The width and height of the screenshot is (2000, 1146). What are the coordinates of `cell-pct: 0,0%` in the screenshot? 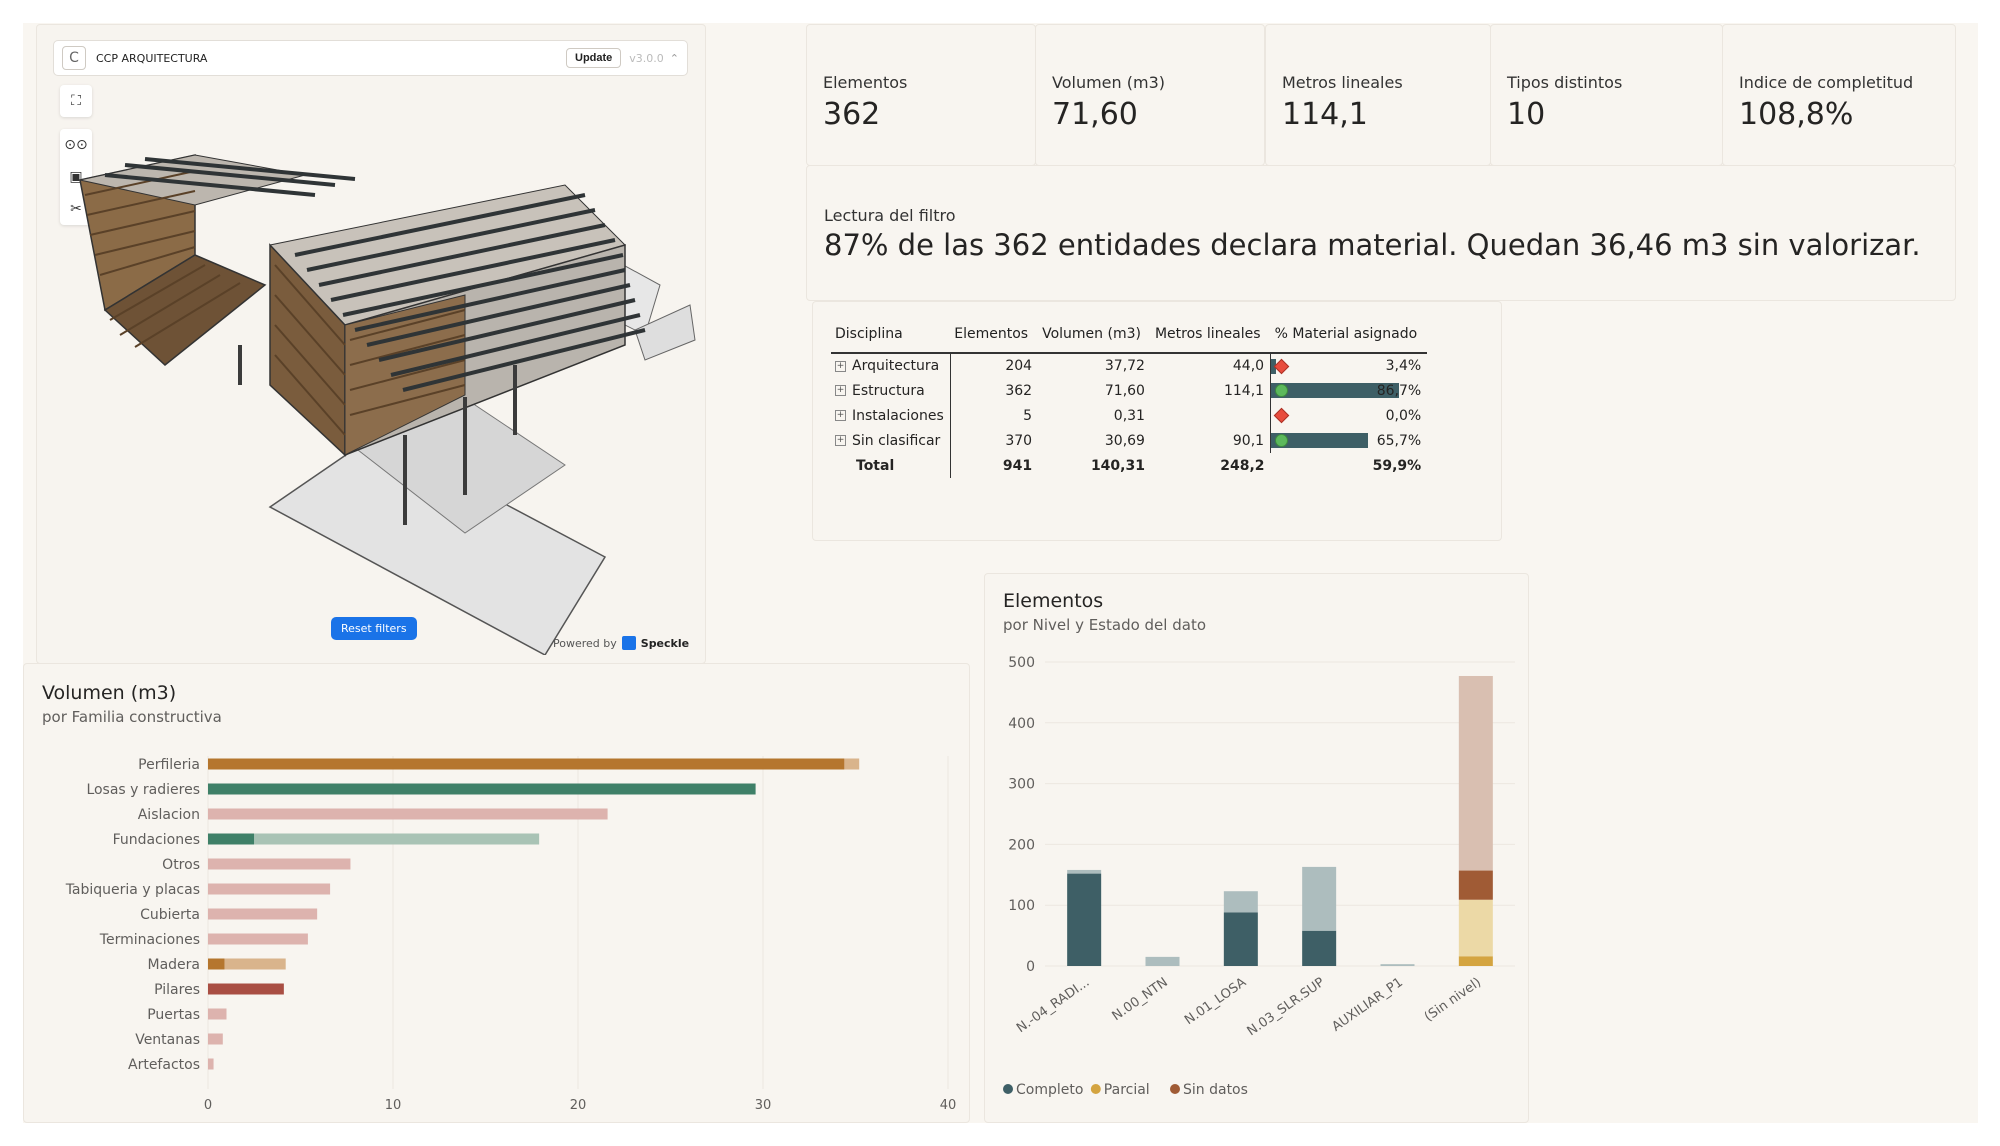 It's located at (1349, 415).